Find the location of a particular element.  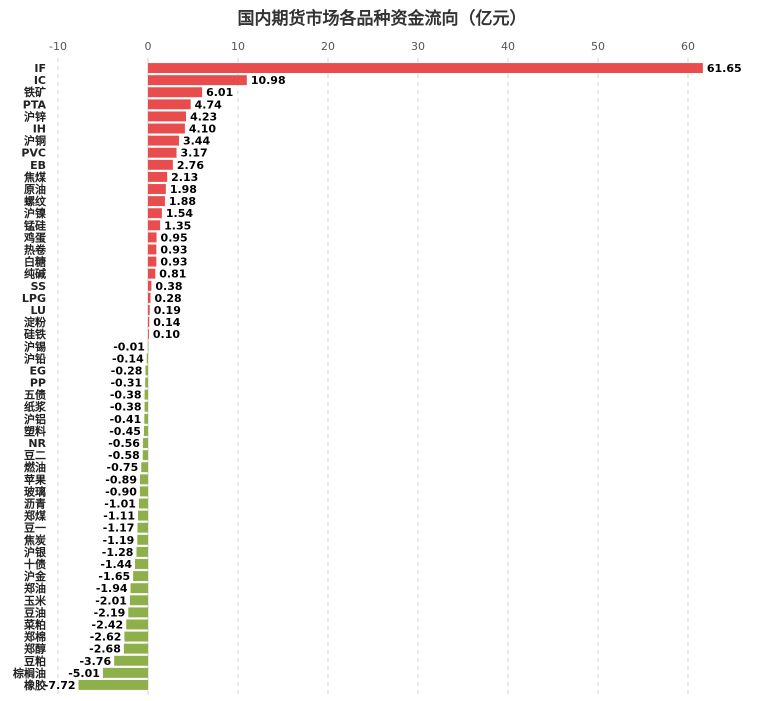

value-label-36: -1.01 is located at coordinates (120, 504).